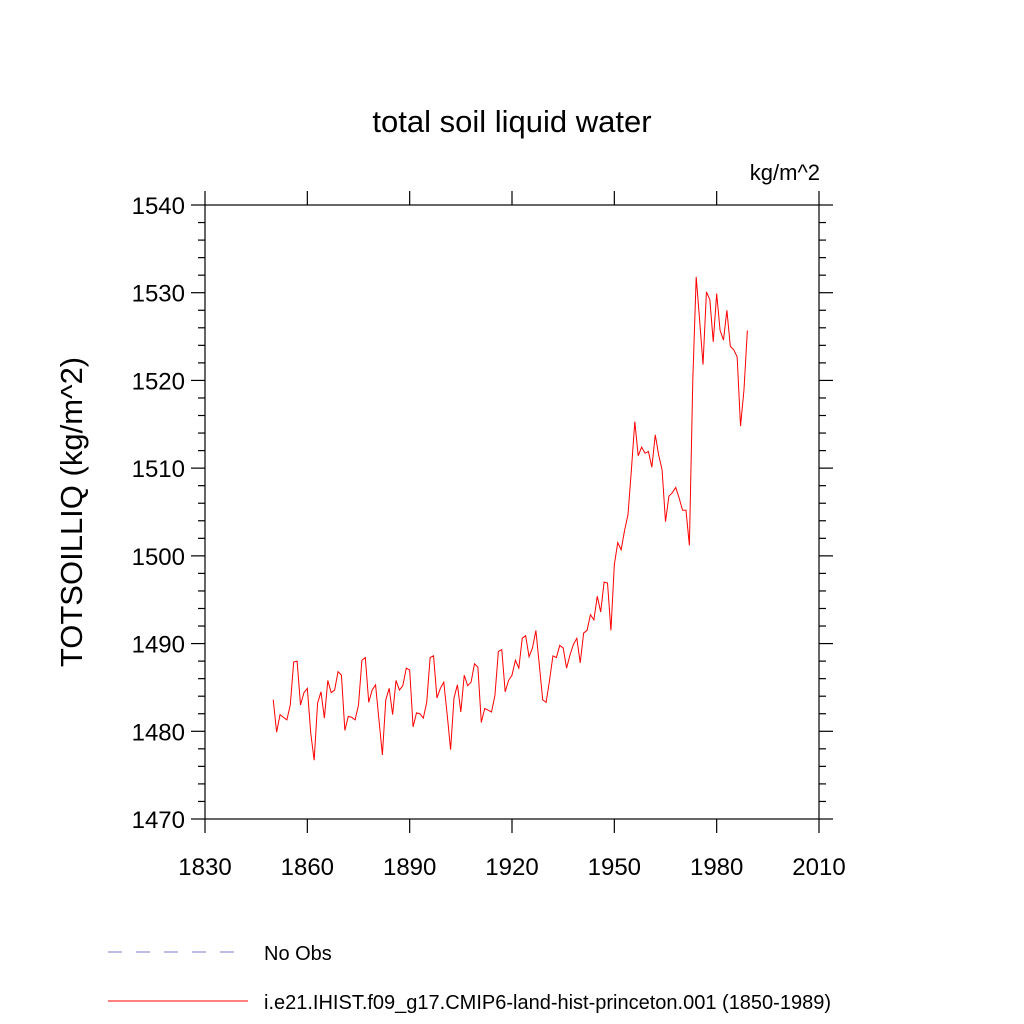 Image resolution: width=1024 pixels, height=1024 pixels. I want to click on y-tick-label: 1490, so click(158, 645).